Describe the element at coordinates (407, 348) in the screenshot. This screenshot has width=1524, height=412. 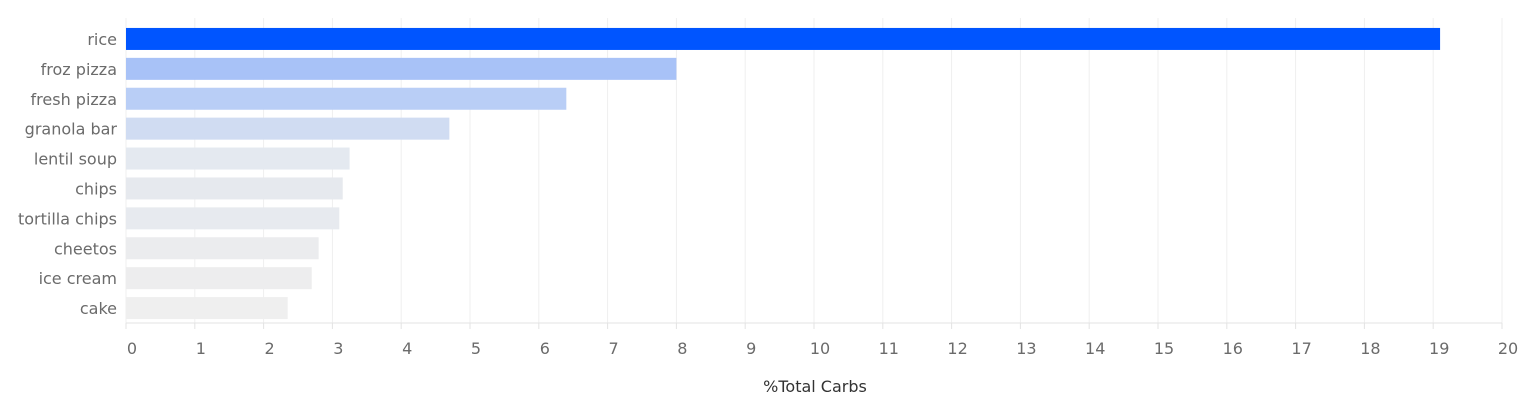
I see `x-tick-label: 4` at that location.